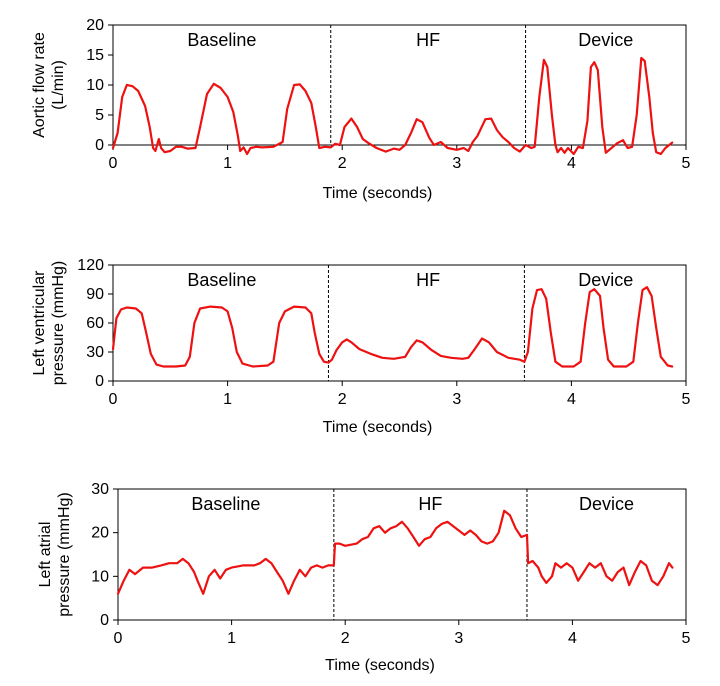 The width and height of the screenshot is (720, 686). I want to click on y-tick-label: 120, so click(90, 265).